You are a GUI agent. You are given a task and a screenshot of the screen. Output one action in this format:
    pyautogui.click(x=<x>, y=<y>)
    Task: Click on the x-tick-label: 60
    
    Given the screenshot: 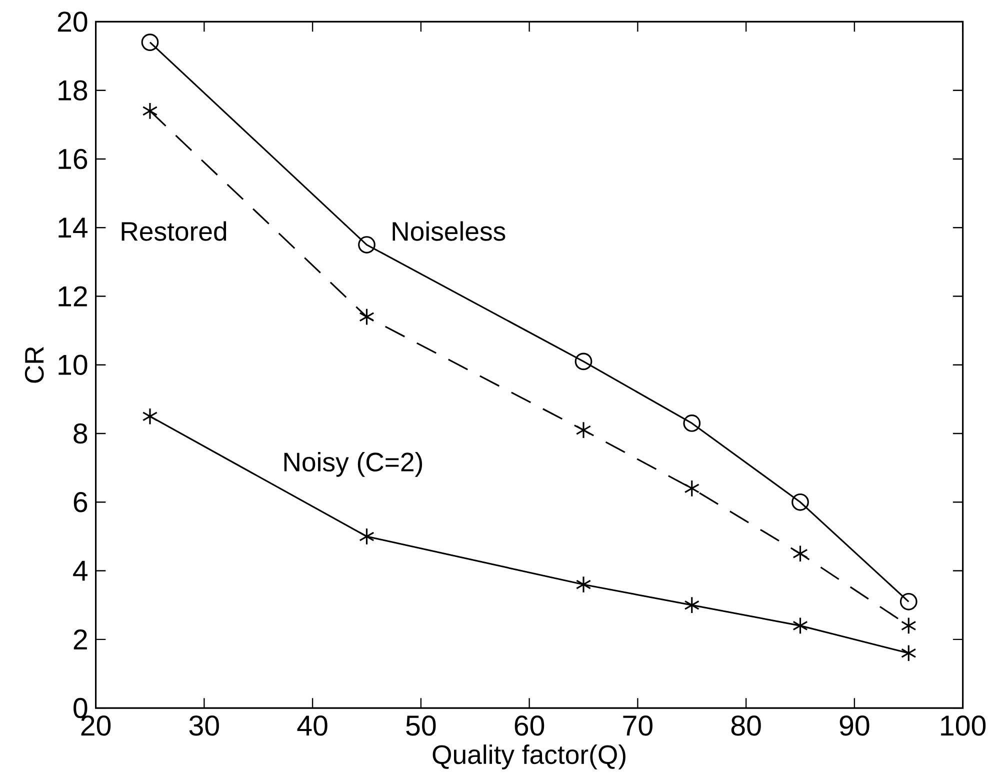 What is the action you would take?
    pyautogui.click(x=529, y=725)
    